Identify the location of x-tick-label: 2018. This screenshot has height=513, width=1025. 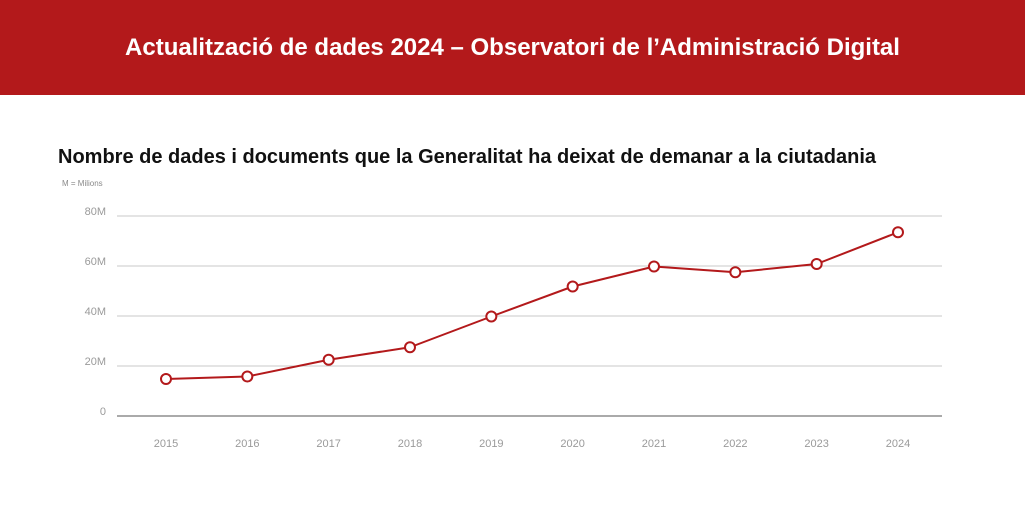
(410, 444).